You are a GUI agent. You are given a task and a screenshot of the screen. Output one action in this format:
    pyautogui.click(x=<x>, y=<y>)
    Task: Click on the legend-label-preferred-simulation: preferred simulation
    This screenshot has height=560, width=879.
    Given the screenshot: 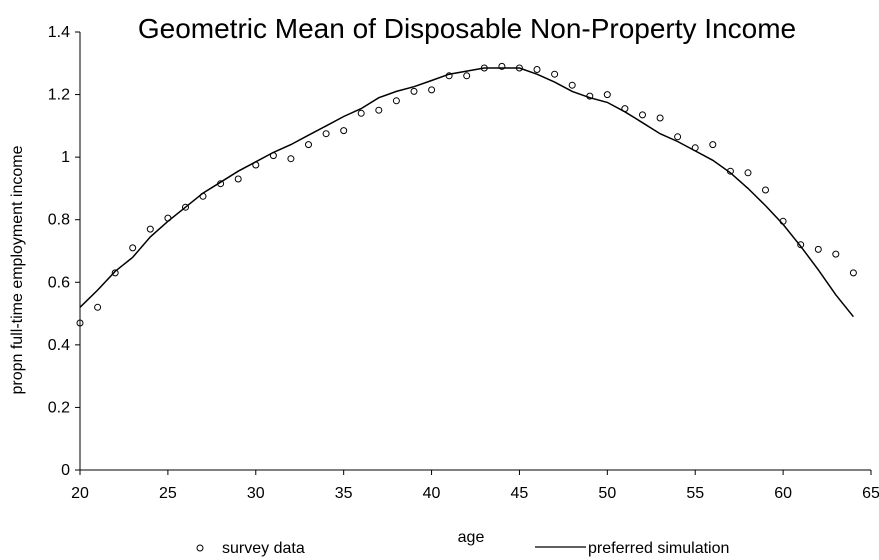 What is the action you would take?
    pyautogui.click(x=658, y=548)
    